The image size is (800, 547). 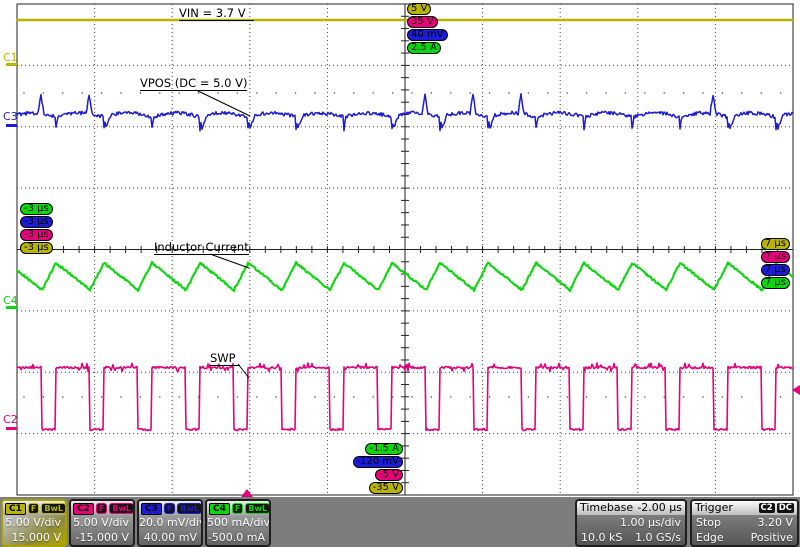 I want to click on channel-offset: -15.000 V, so click(x=102, y=537).